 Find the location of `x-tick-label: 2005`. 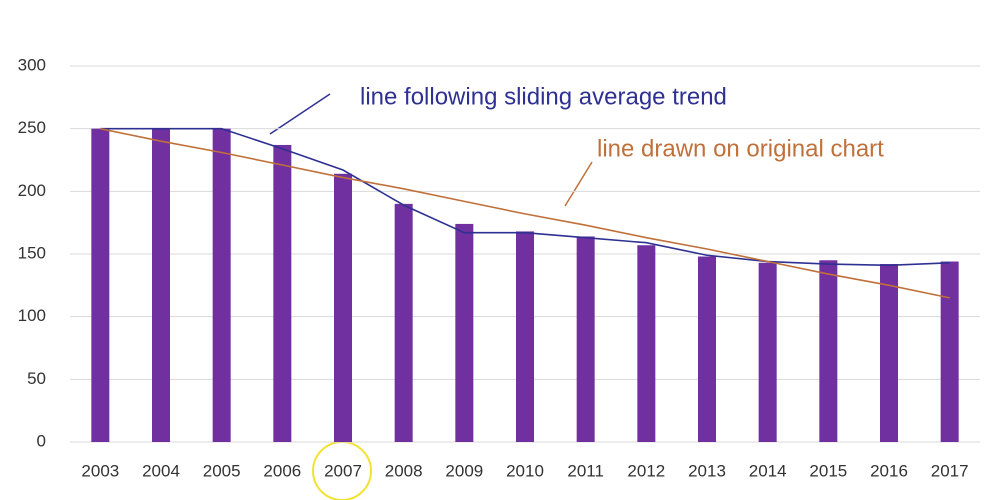

x-tick-label: 2005 is located at coordinates (222, 470).